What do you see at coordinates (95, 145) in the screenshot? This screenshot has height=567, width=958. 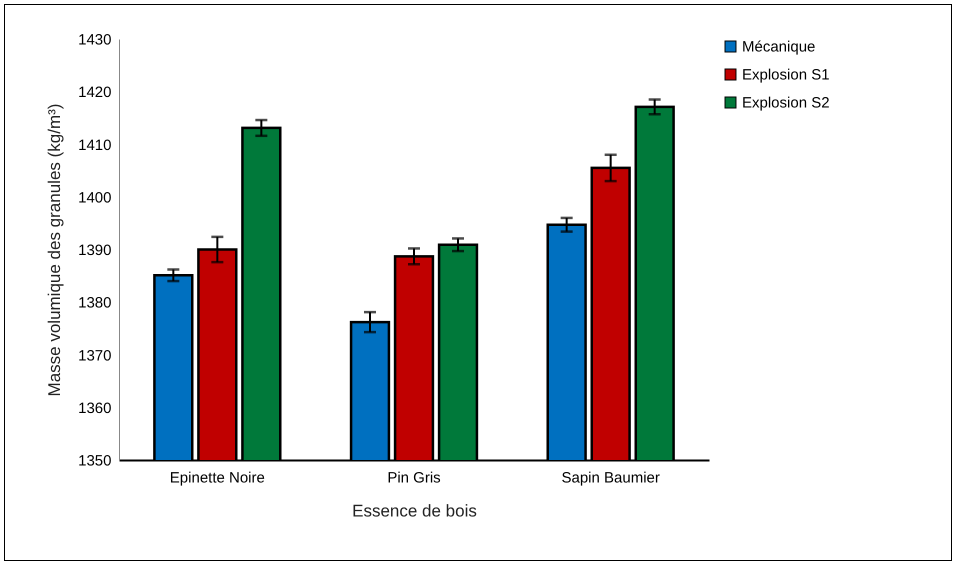 I see `y-tick-label: 1410` at bounding box center [95, 145].